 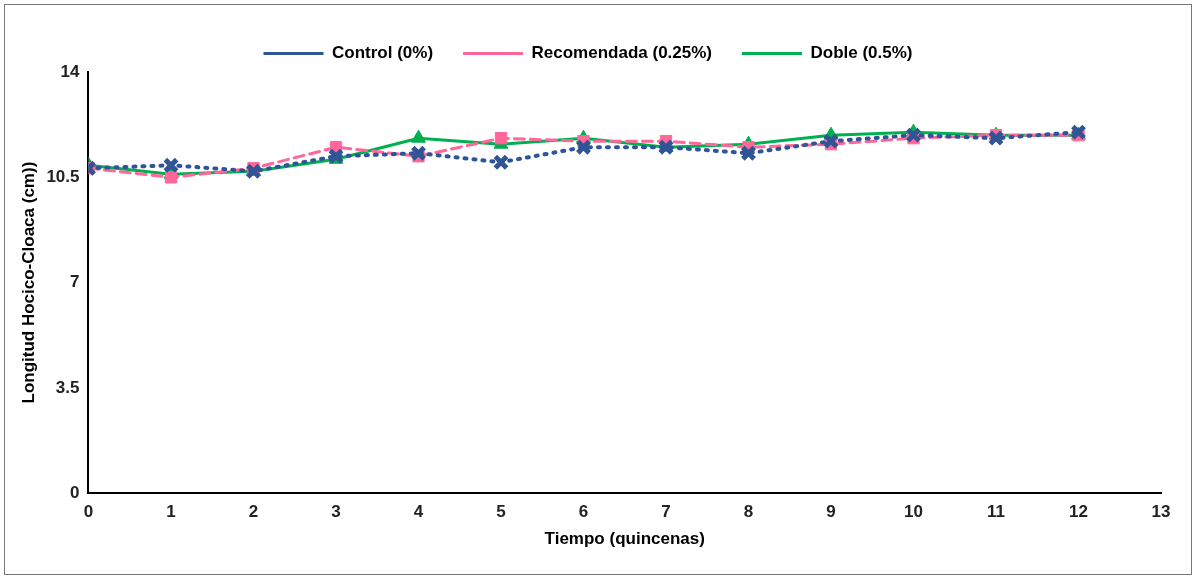 I want to click on x-tick-label: 0, so click(x=88, y=512).